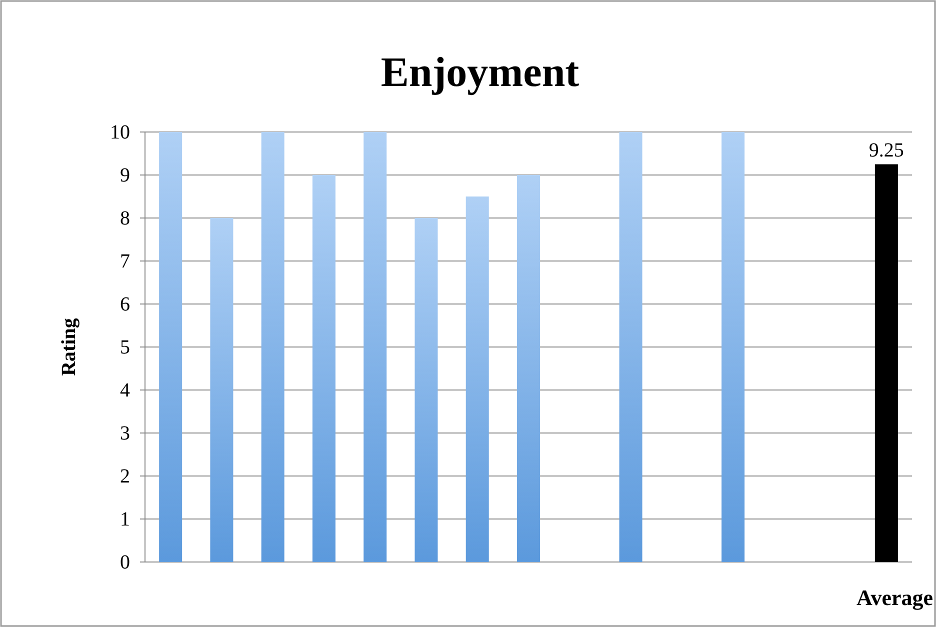  Describe the element at coordinates (125, 562) in the screenshot. I see `y-tick-label: 0` at that location.